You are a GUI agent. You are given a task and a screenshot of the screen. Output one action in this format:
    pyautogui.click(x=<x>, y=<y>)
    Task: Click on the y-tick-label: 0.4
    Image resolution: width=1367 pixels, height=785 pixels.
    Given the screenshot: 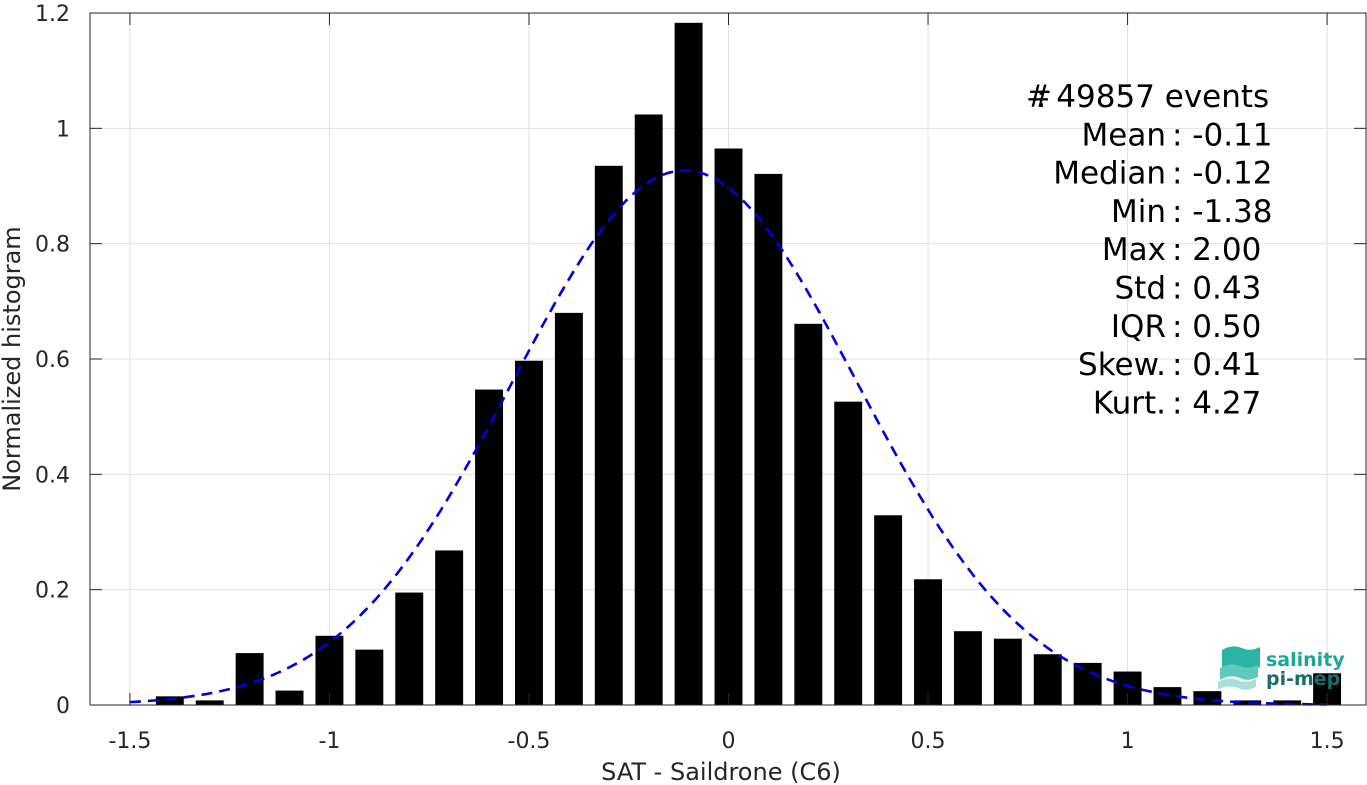 What is the action you would take?
    pyautogui.click(x=52, y=475)
    